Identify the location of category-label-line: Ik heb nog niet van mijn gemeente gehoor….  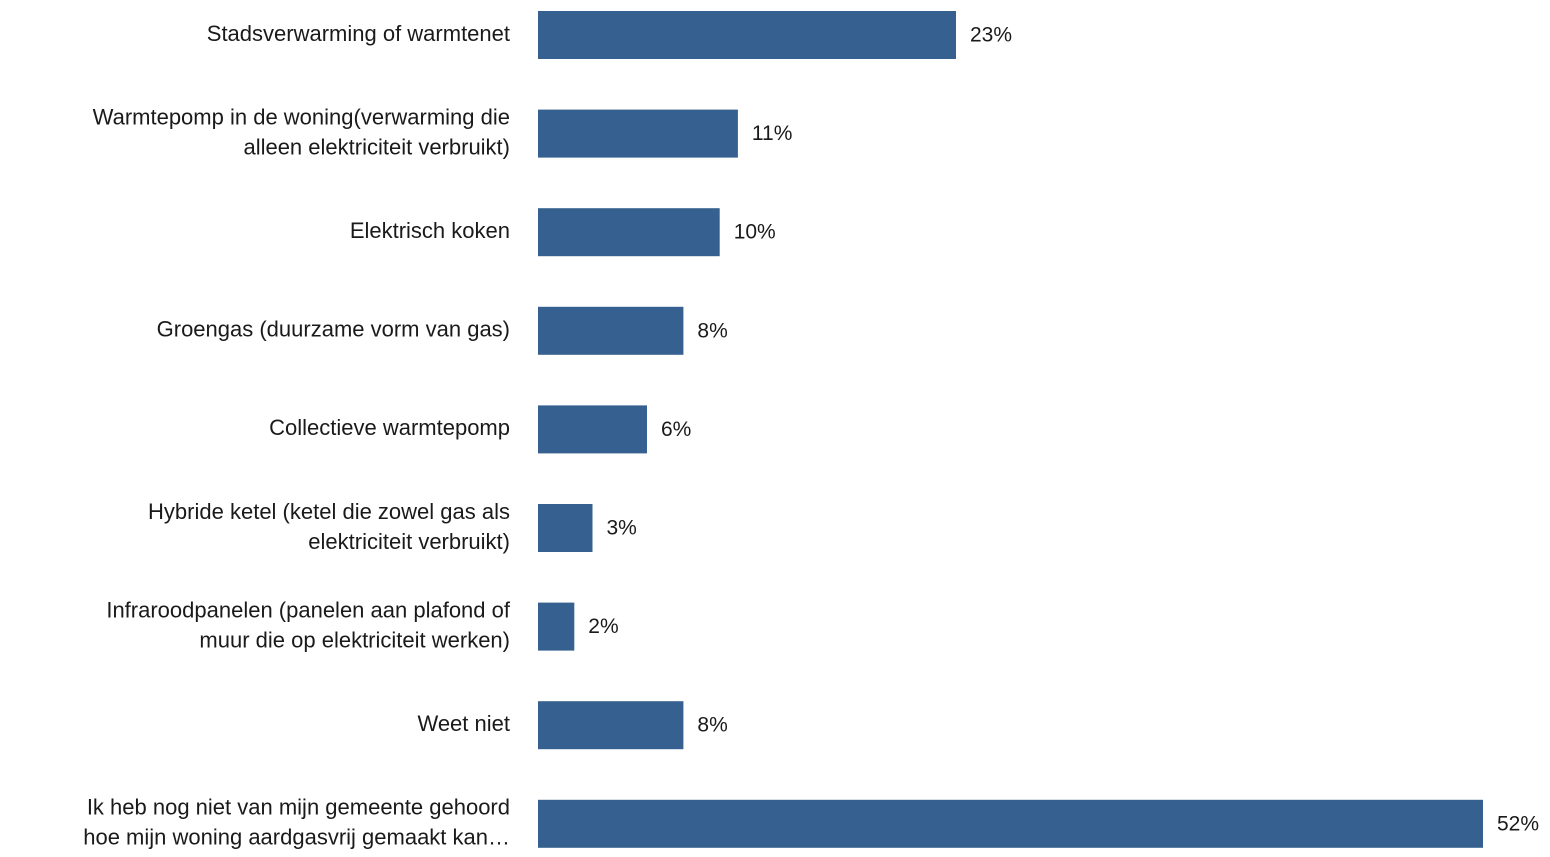
(298, 807).